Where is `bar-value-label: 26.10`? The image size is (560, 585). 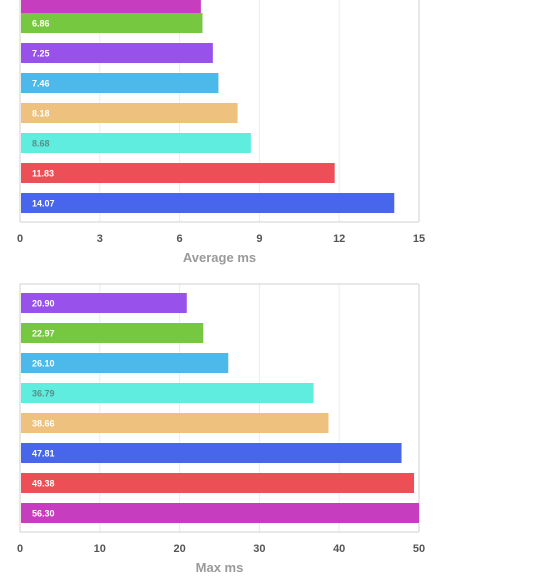
bar-value-label: 26.10 is located at coordinates (43, 364).